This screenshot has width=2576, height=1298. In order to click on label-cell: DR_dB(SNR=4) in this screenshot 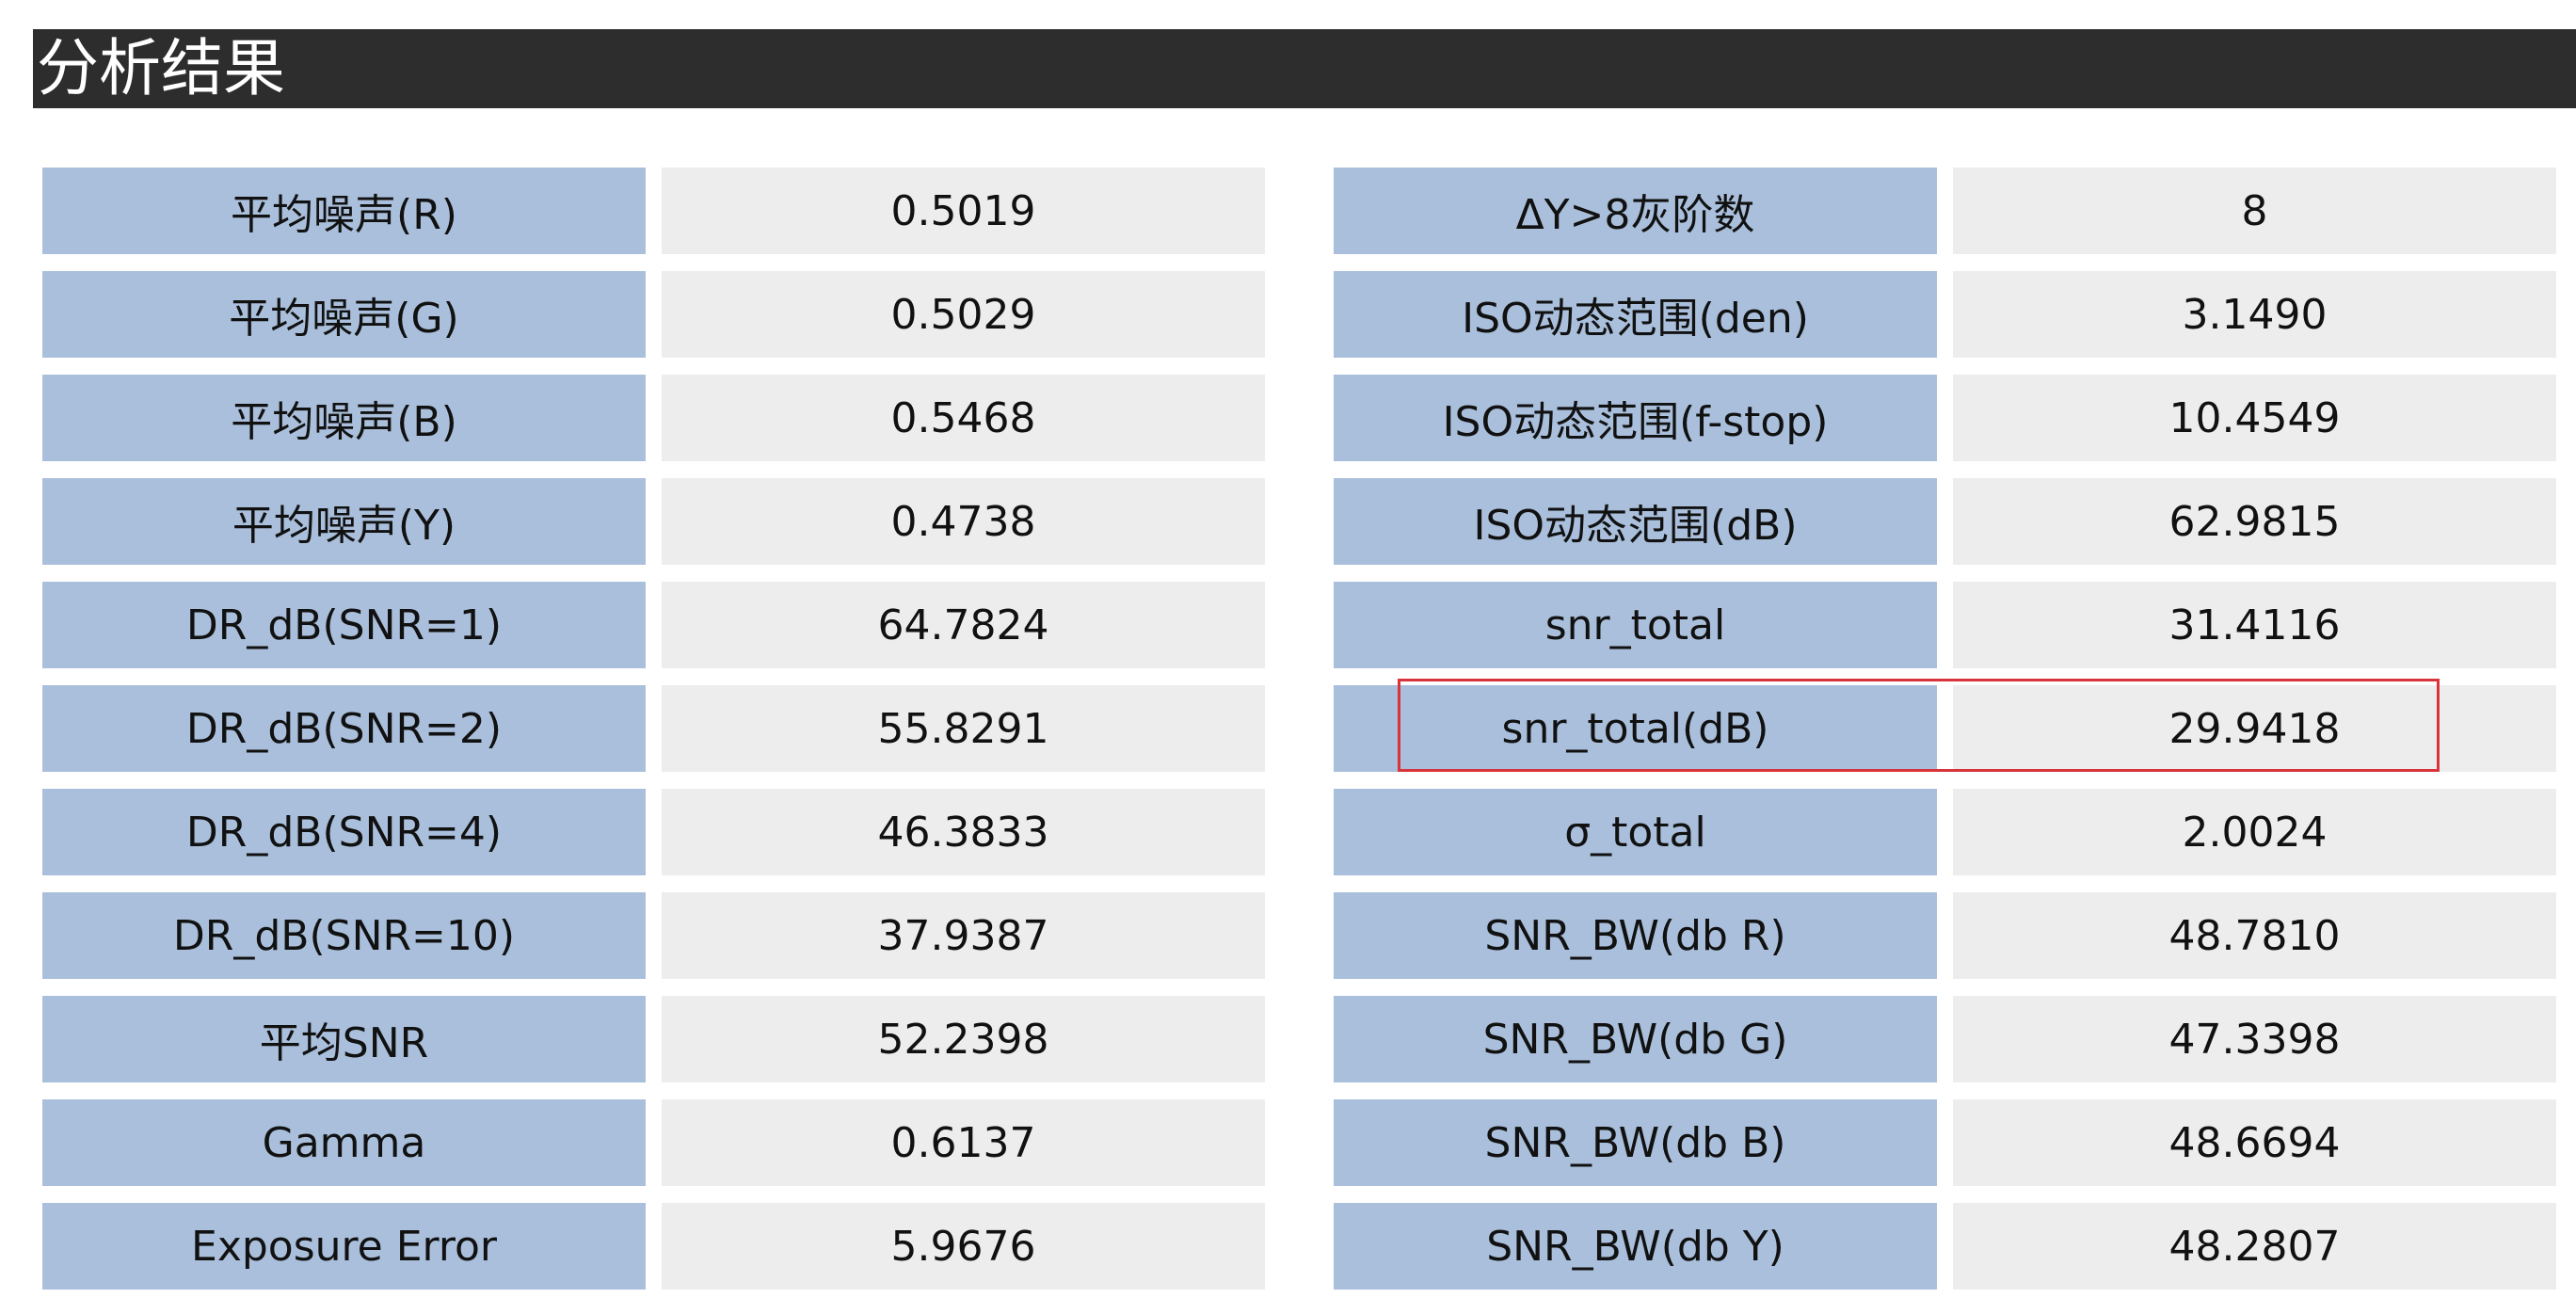, I will do `click(344, 832)`.